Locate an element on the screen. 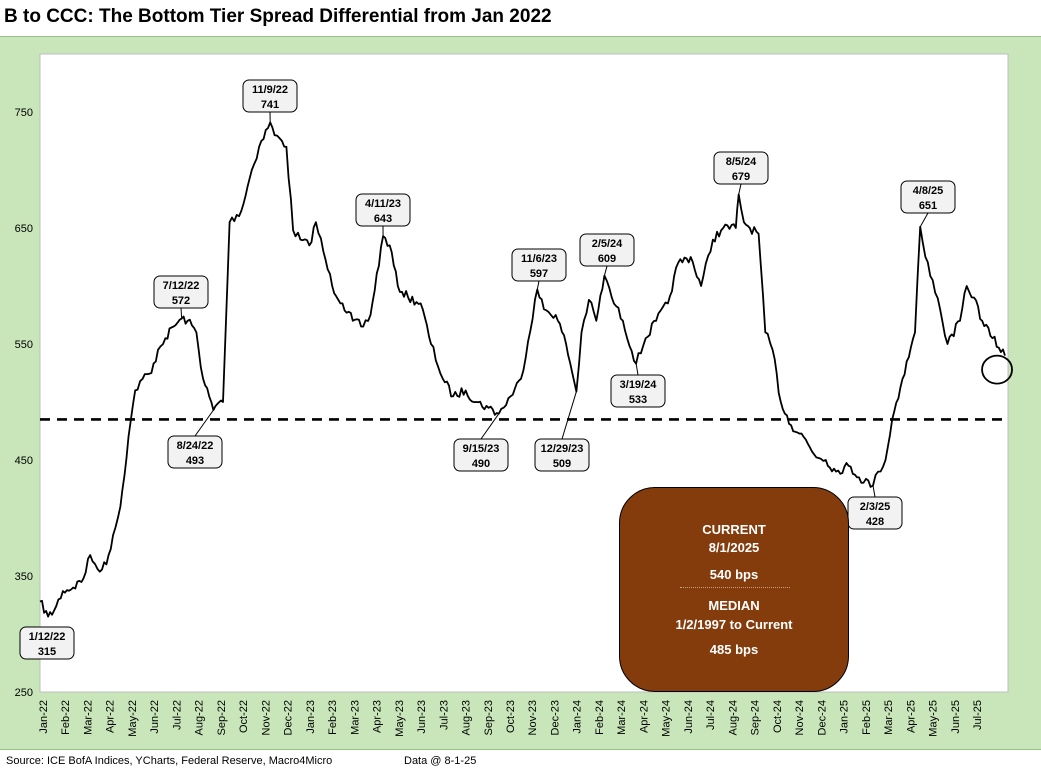  info-current-label: CURRENT is located at coordinates (734, 529).